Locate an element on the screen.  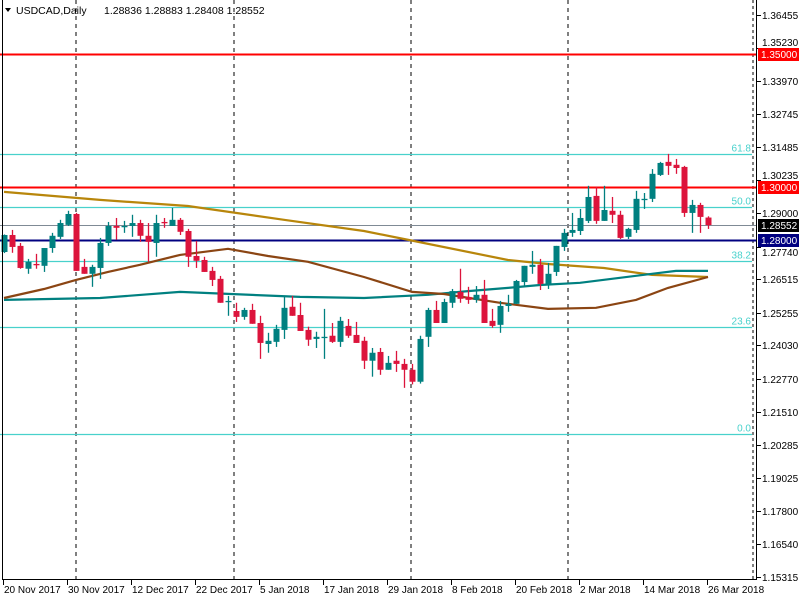
current-price-tag-label: 1.28552 is located at coordinates (779, 226).